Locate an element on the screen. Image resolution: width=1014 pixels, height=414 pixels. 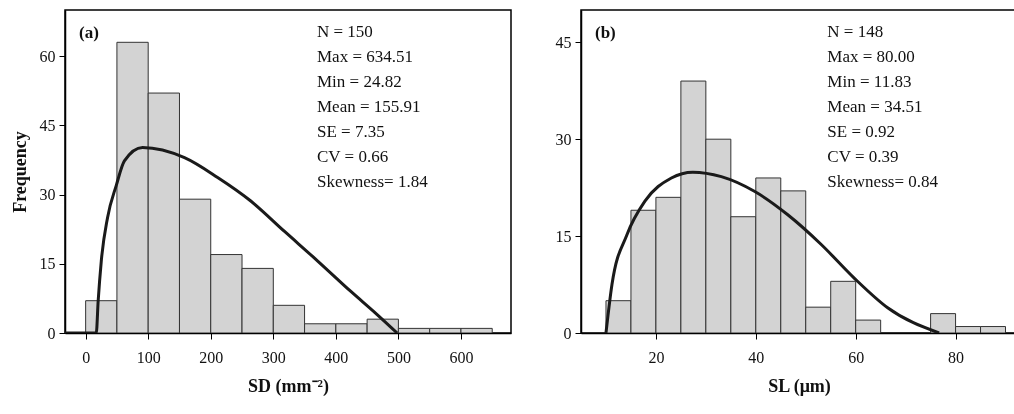
annotation: Max = 634.51 is located at coordinates (364, 56).